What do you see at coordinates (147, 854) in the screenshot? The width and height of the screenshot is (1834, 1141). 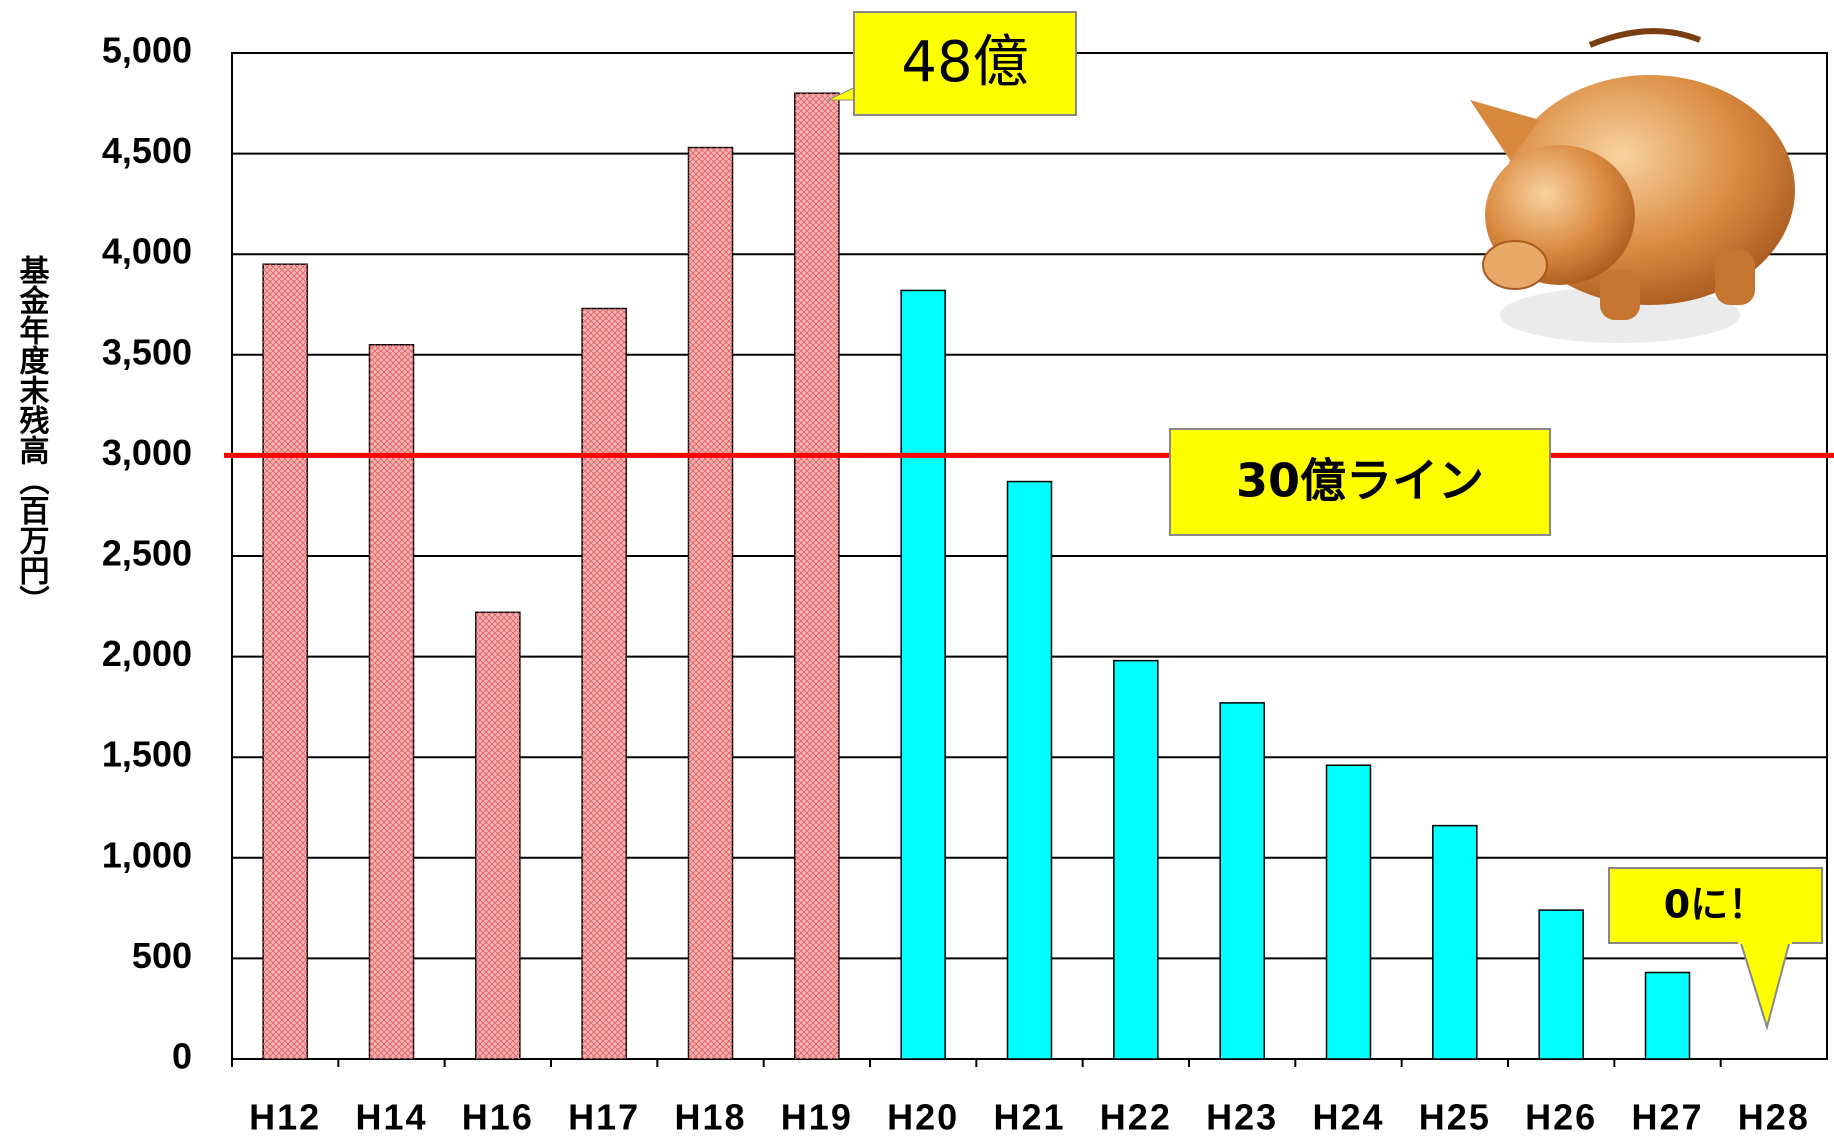 I see `y-tick-label: 1,000` at bounding box center [147, 854].